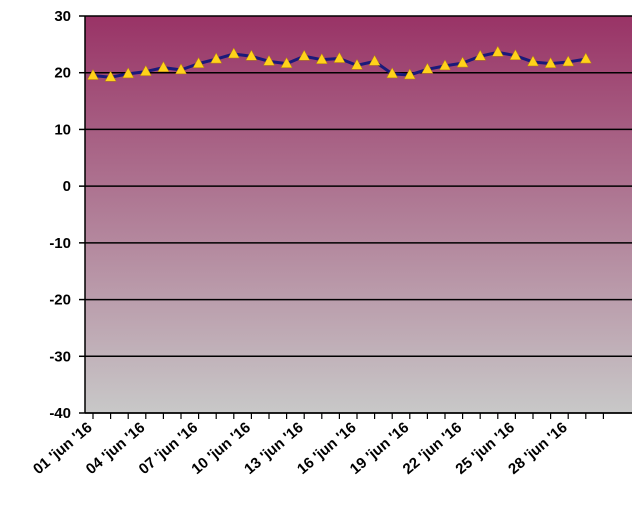 The height and width of the screenshot is (523, 636). What do you see at coordinates (67, 215) in the screenshot?
I see `y-axis: 30 20 10 0 -10 -20 -30 -40` at bounding box center [67, 215].